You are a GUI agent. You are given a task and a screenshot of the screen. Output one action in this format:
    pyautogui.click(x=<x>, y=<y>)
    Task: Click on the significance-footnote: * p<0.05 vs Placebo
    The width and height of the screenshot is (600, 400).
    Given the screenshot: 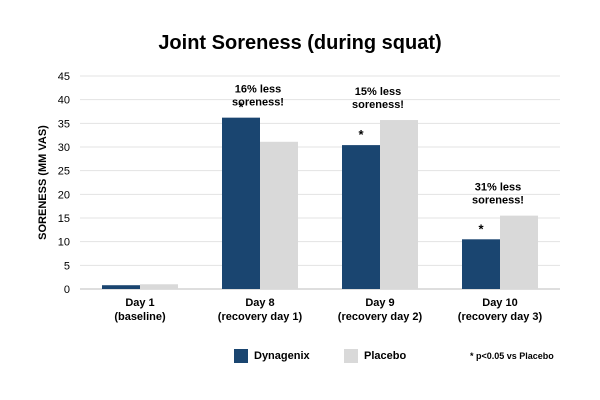 What is the action you would take?
    pyautogui.click(x=512, y=356)
    